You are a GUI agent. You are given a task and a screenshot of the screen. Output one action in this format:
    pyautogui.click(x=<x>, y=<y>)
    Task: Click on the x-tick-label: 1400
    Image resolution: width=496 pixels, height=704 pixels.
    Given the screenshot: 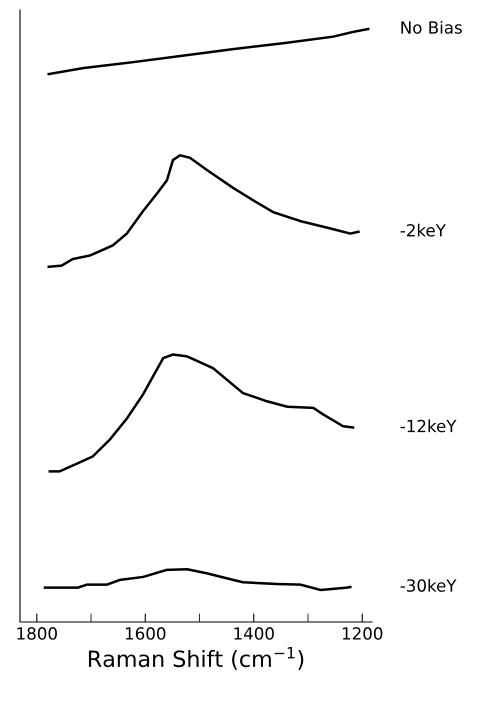 What is the action you would take?
    pyautogui.click(x=254, y=633)
    